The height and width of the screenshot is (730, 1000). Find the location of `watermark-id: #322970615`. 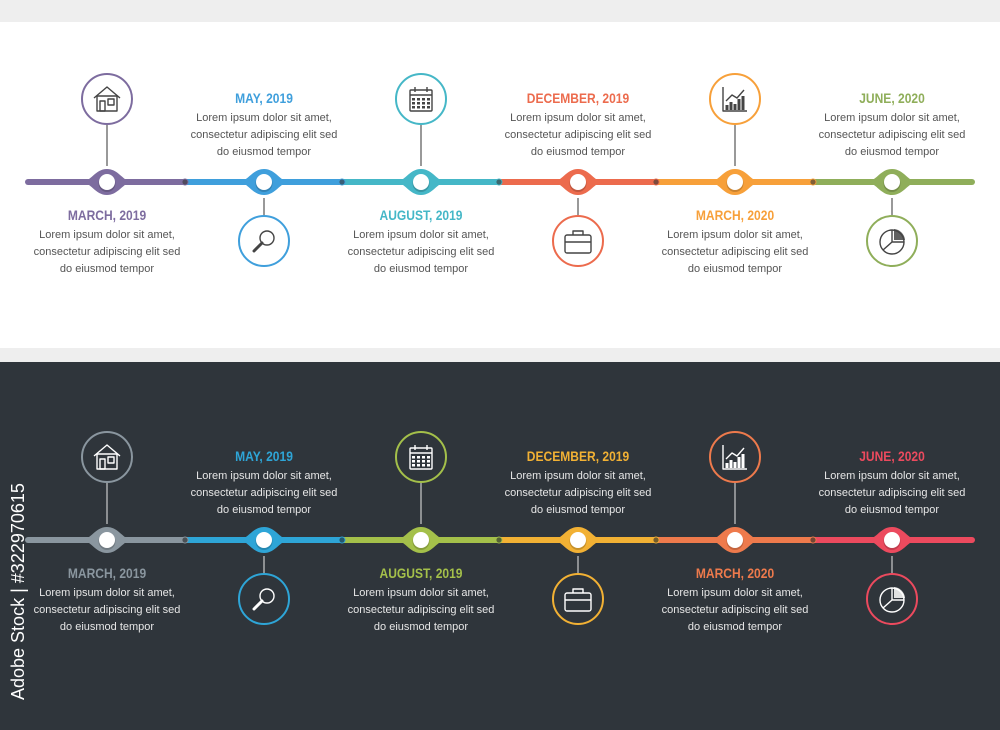

watermark-id: #322970615 is located at coordinates (18, 533).